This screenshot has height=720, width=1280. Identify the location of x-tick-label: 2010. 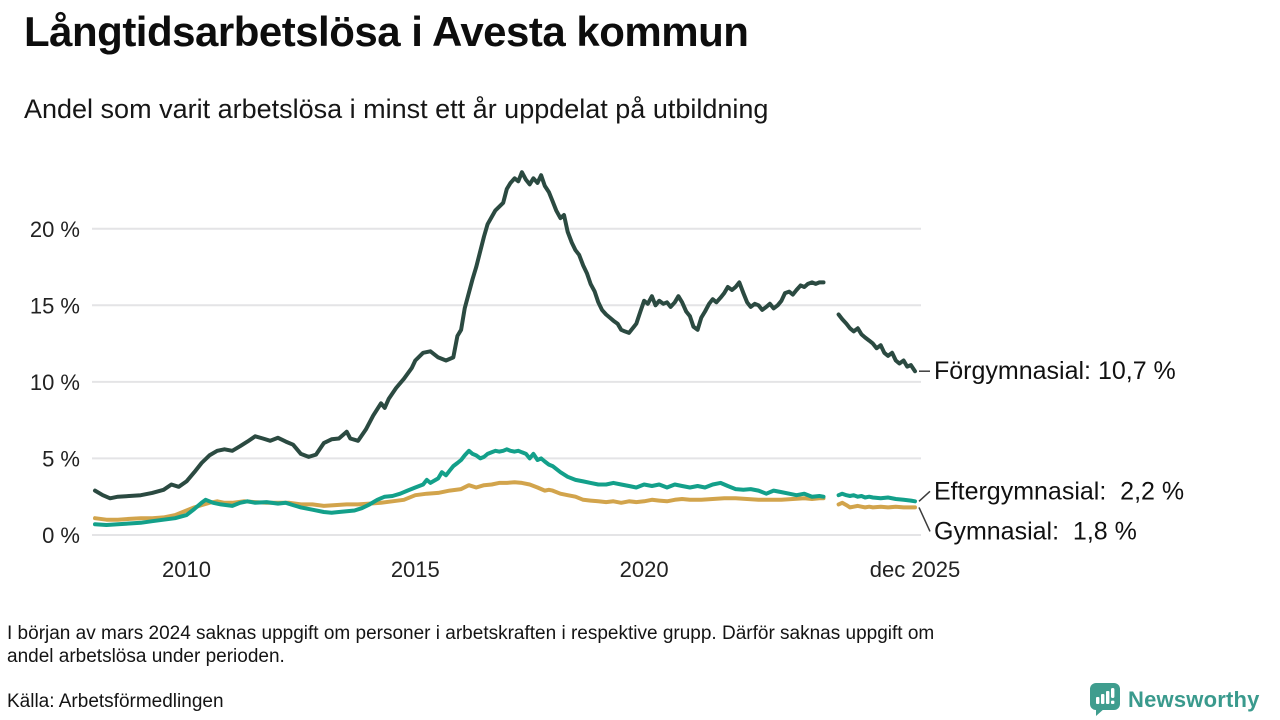
(186, 569).